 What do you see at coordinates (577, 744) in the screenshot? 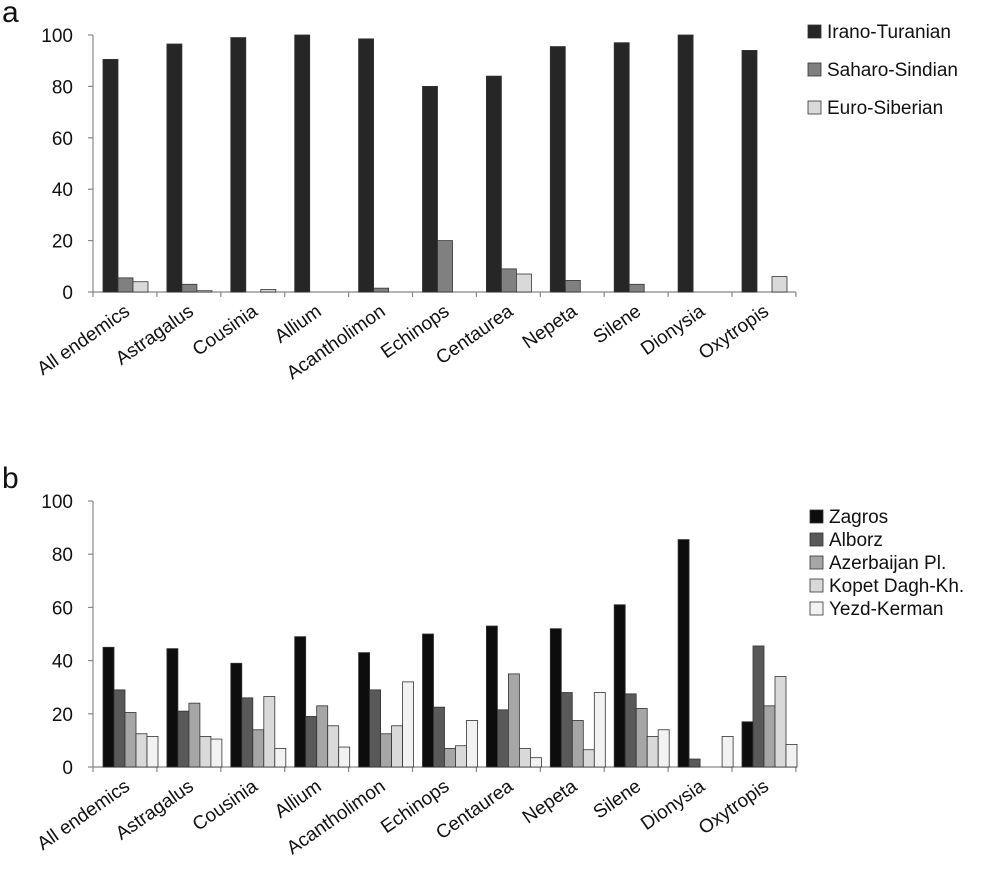
I see `bar-azerbaijan-pl-nepeta` at bounding box center [577, 744].